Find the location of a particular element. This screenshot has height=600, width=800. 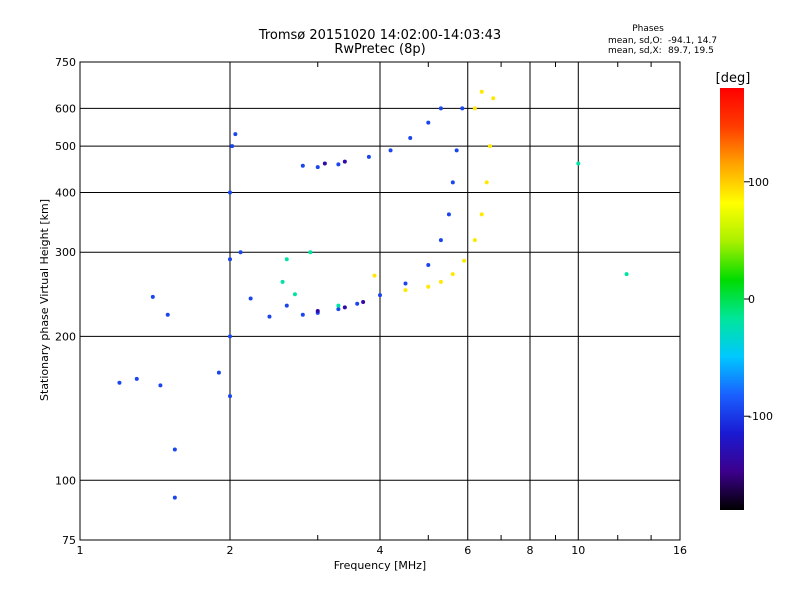

x-tick-label: 1 is located at coordinates (80, 550).